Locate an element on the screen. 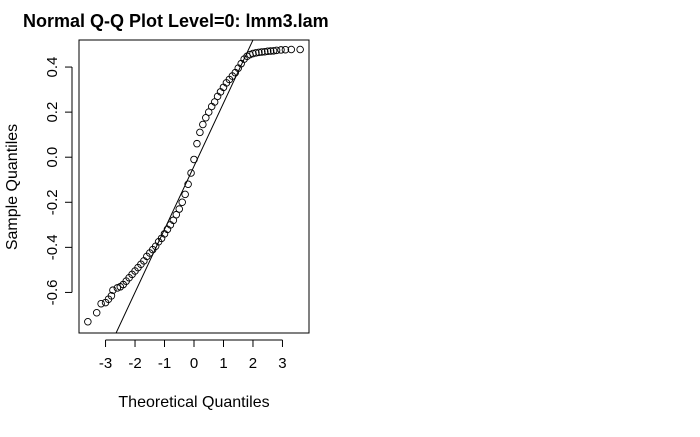  chart-title: Normal Q-Q Plot Level=0: lmm3.lam is located at coordinates (176, 21).